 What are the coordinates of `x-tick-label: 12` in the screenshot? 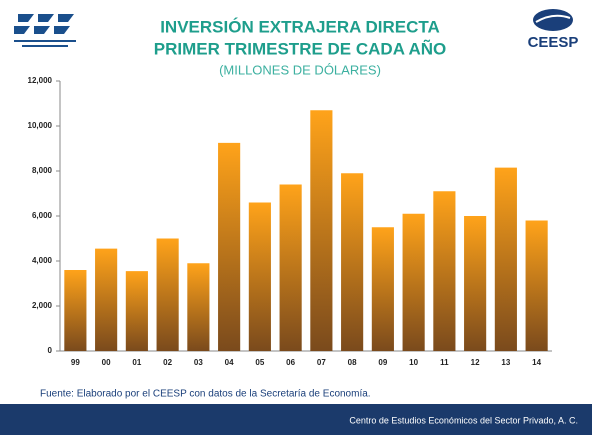 It's located at (475, 362).